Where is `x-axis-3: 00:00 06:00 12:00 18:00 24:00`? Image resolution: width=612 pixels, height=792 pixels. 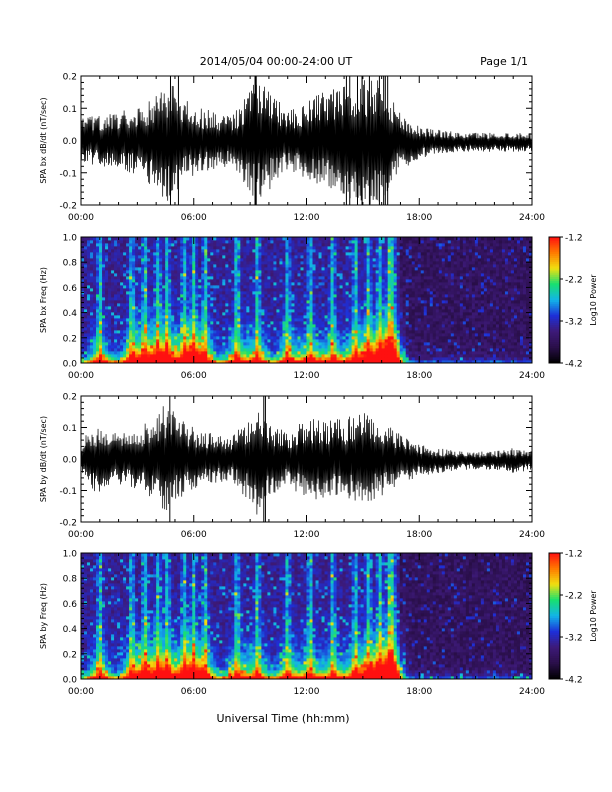 x-axis-3: 00:00 06:00 12:00 18:00 24:00 is located at coordinates (306, 468).